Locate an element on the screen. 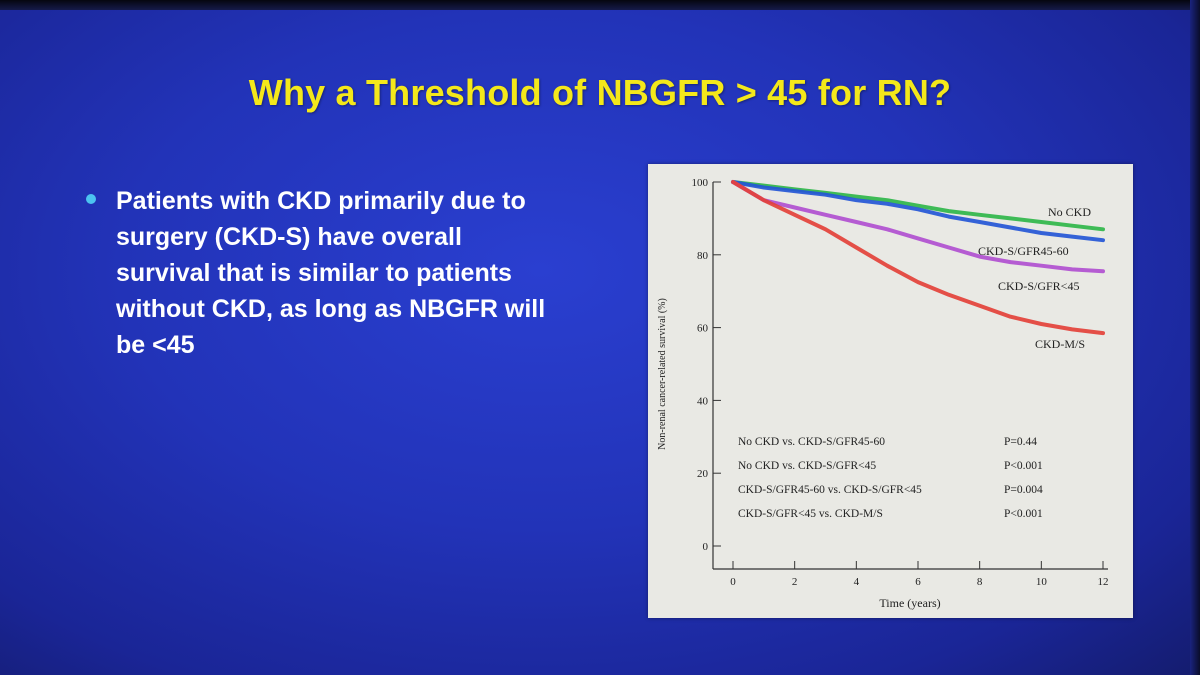  x-tick-label: 8 is located at coordinates (980, 582).